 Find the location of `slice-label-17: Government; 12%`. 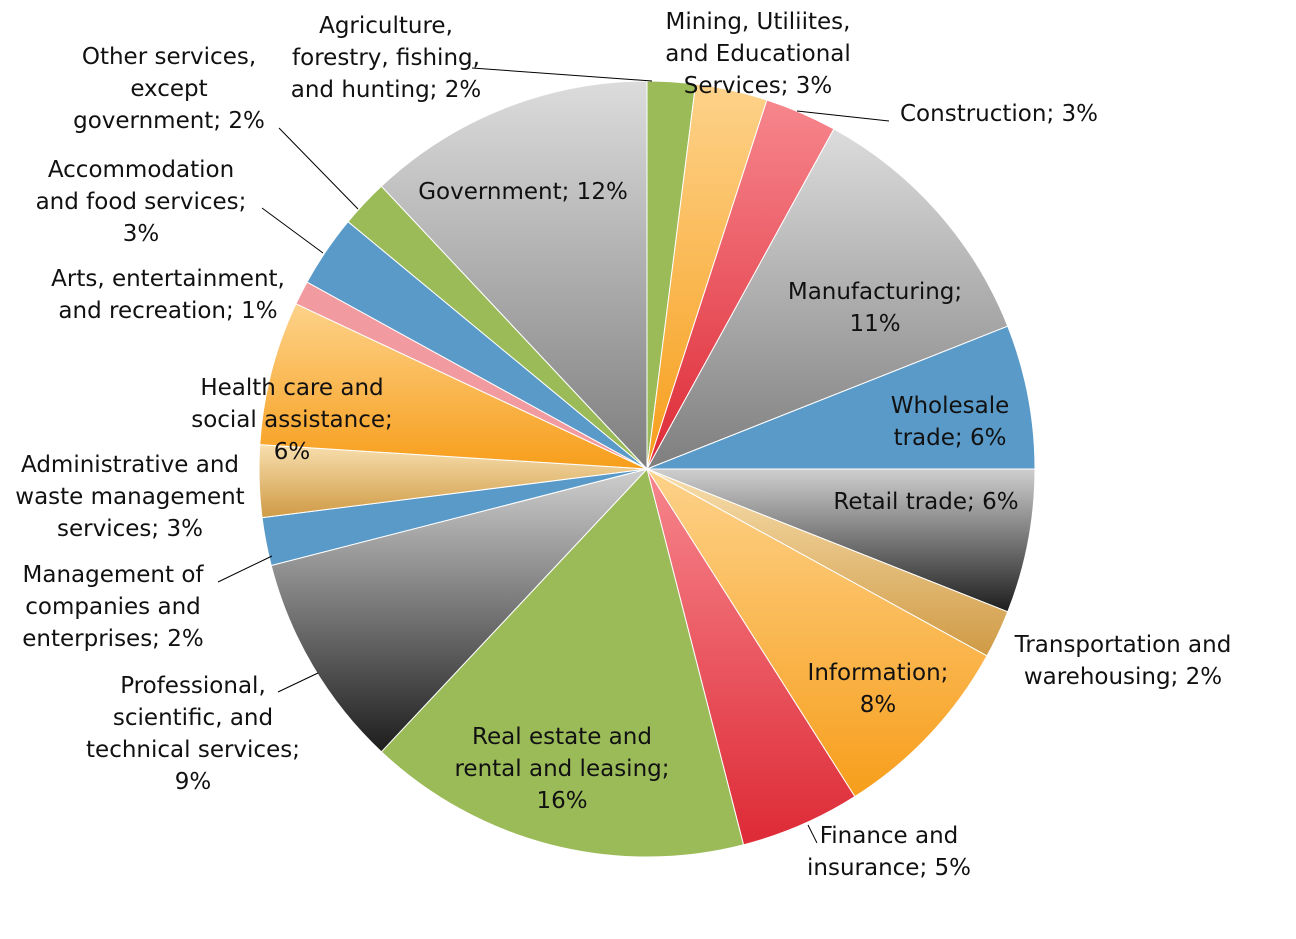

slice-label-17: Government; 12% is located at coordinates (523, 192).